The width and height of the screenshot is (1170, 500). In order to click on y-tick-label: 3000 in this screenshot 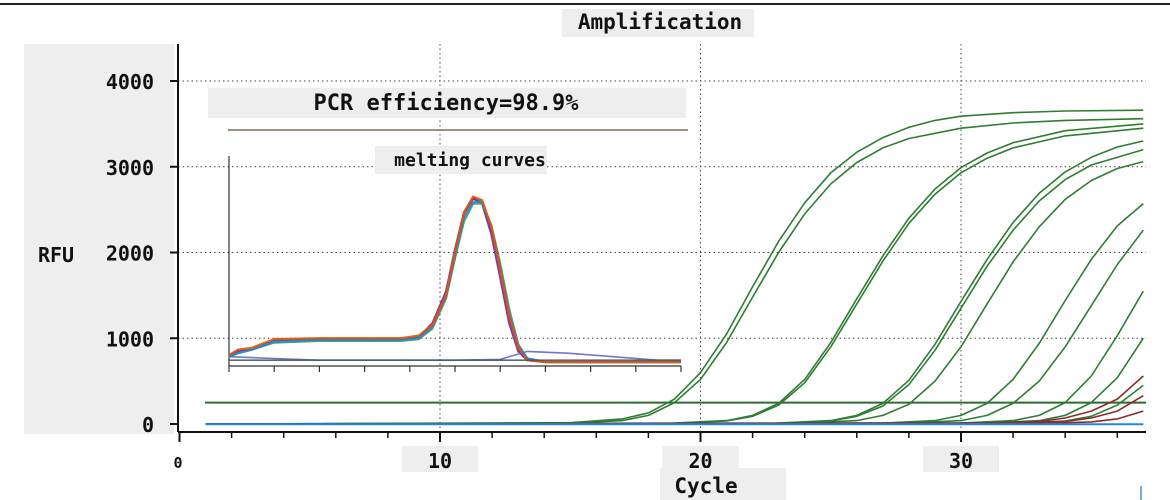, I will do `click(130, 168)`.